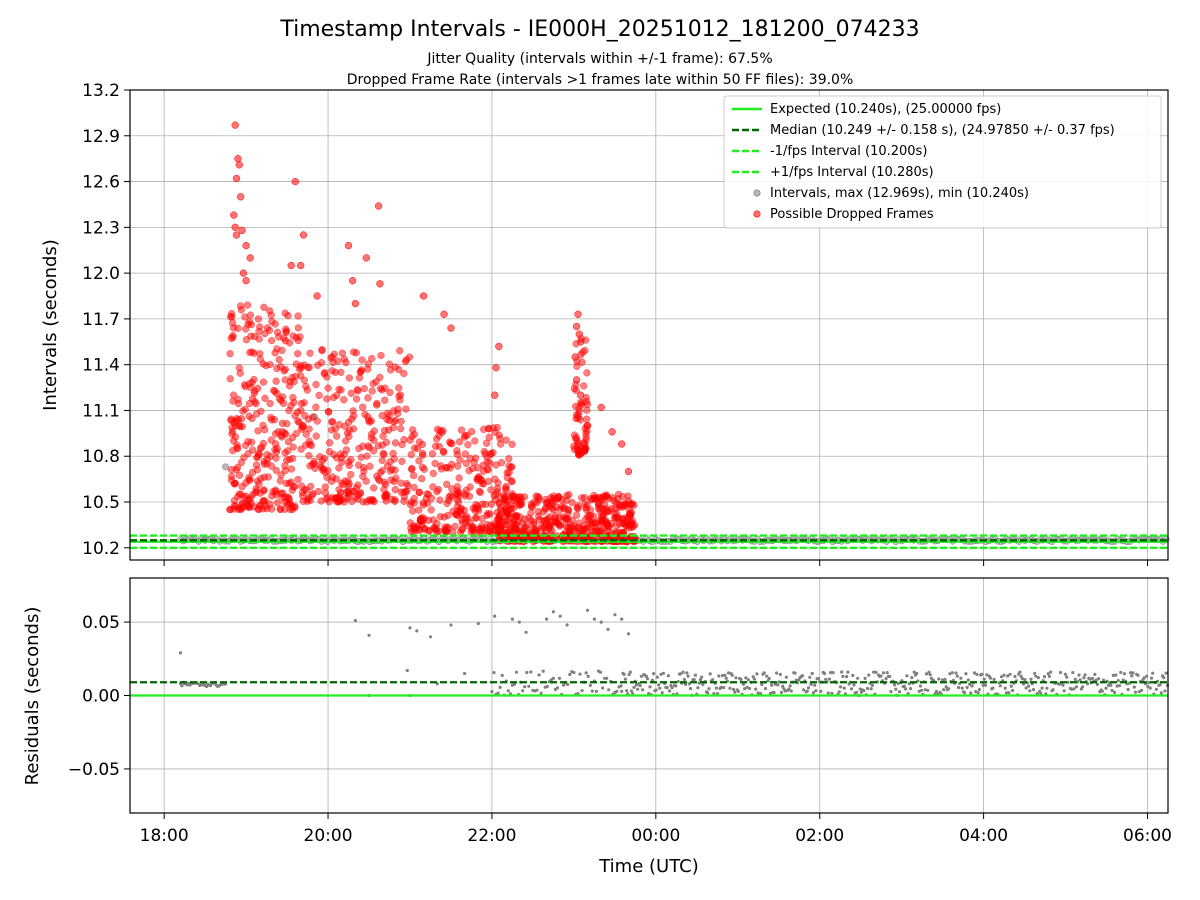 The height and width of the screenshot is (900, 1200). Describe the element at coordinates (649, 689) in the screenshot. I see `residuals-reference-lines` at that location.